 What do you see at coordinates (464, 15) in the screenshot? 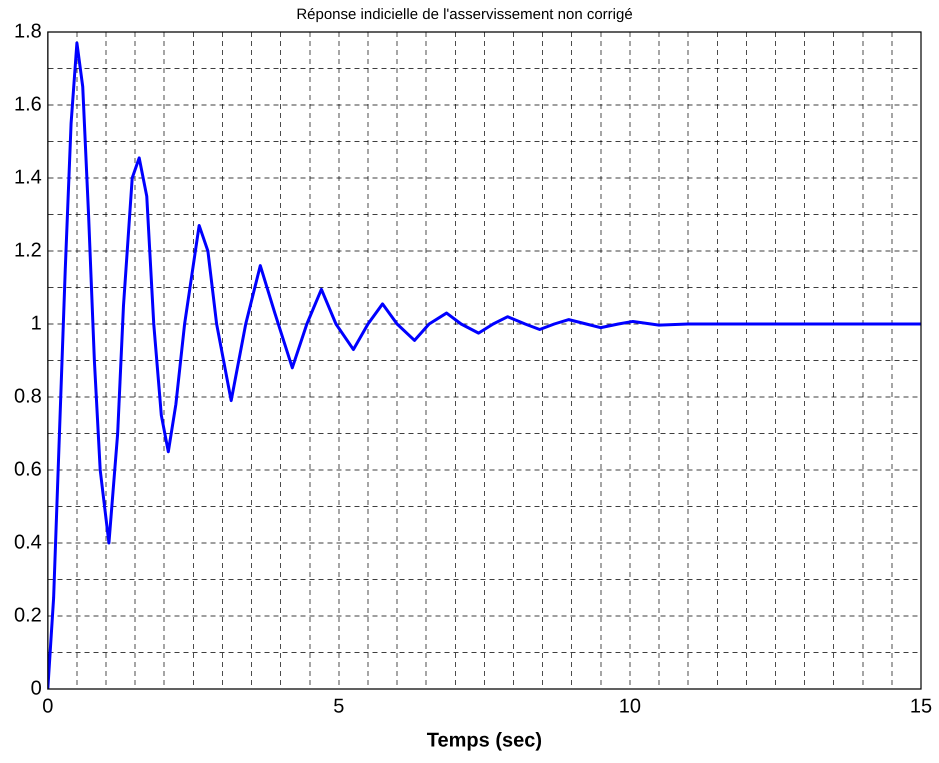
I see `chart-title: Réponse indicielle de l'asservissement non corrigé` at bounding box center [464, 15].